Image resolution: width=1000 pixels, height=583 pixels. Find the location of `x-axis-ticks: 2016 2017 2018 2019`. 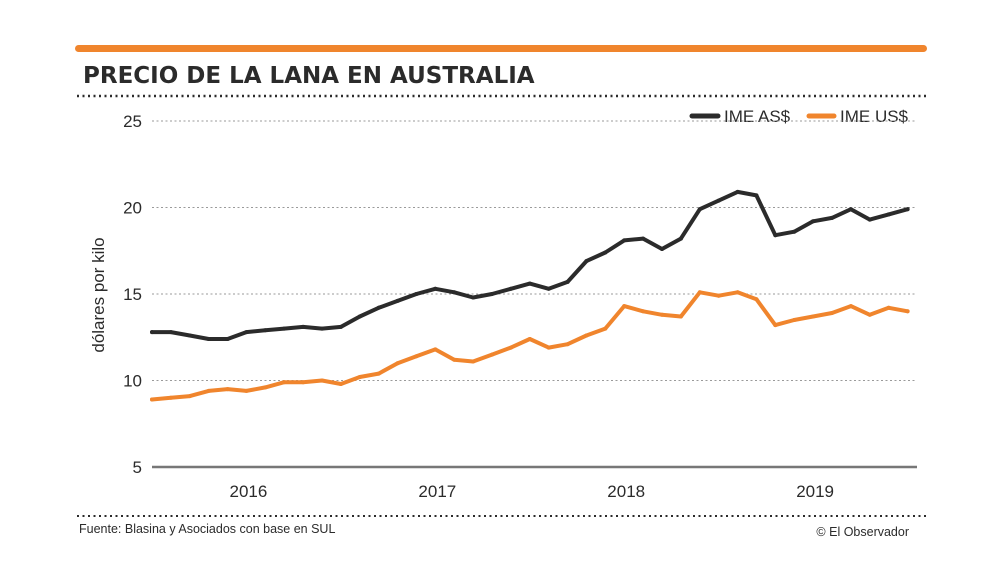

x-axis-ticks: 2016 2017 2018 2019 is located at coordinates (532, 491).